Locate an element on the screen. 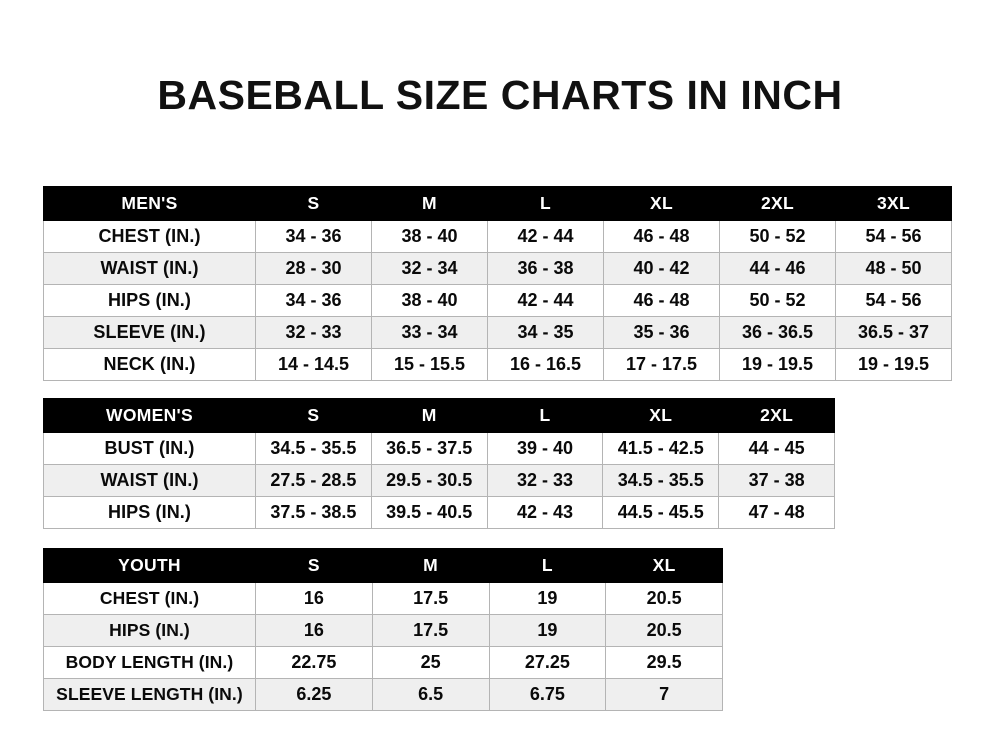 Image resolution: width=1000 pixels, height=752 pixels. womens-measurement-cell: 44 - 45 is located at coordinates (776, 448).